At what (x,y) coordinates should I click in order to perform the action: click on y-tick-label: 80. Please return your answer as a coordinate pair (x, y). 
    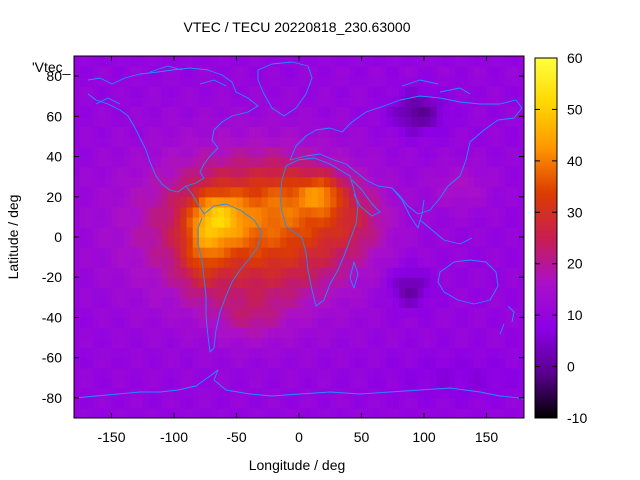
    Looking at the image, I should click on (54, 76).